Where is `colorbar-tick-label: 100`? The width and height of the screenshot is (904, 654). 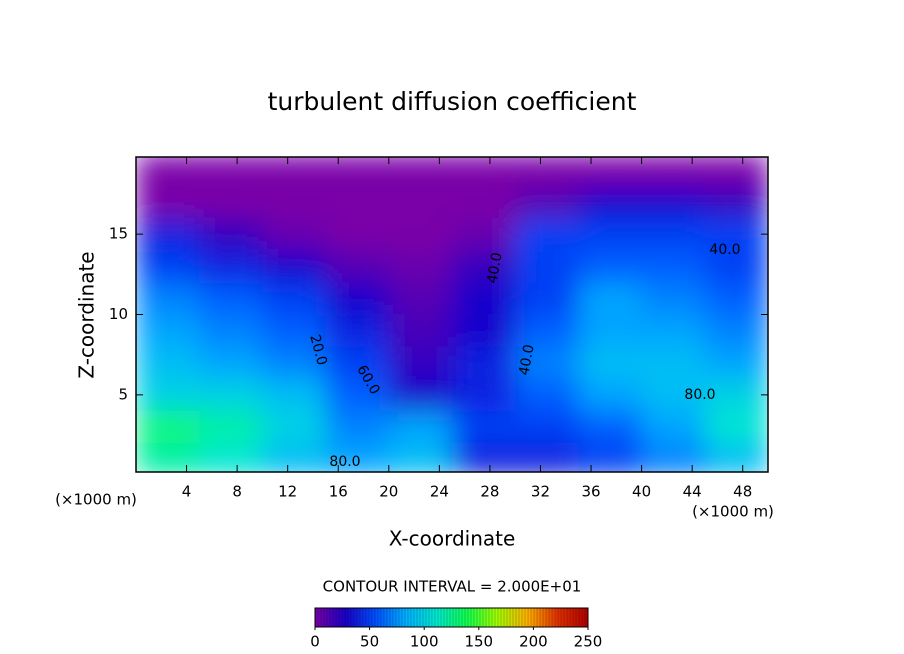 colorbar-tick-label: 100 is located at coordinates (424, 642).